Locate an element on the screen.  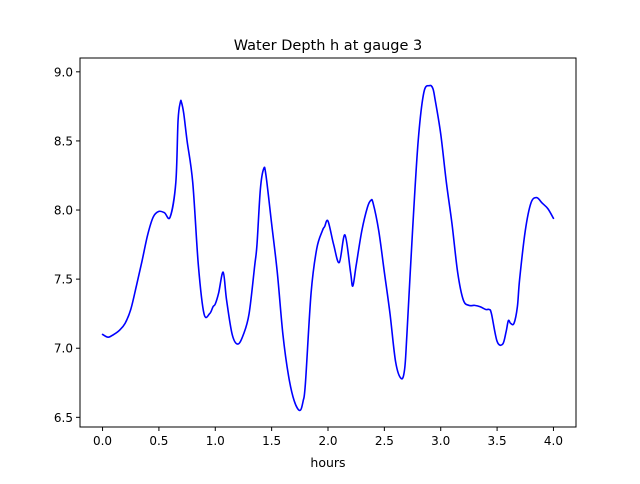
x-tick-label: 3.0 is located at coordinates (440, 441).